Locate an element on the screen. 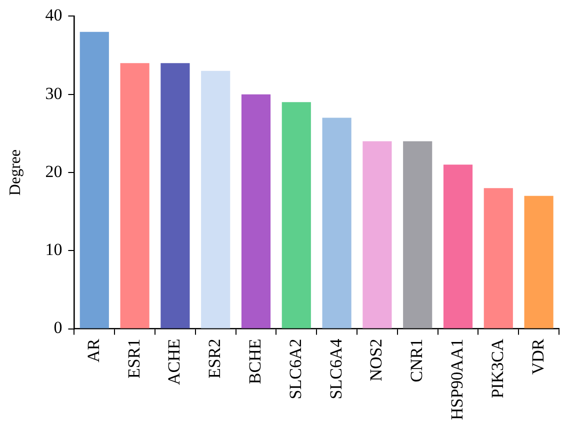 The width and height of the screenshot is (577, 428). y-tick-label: 20 is located at coordinates (53, 171).